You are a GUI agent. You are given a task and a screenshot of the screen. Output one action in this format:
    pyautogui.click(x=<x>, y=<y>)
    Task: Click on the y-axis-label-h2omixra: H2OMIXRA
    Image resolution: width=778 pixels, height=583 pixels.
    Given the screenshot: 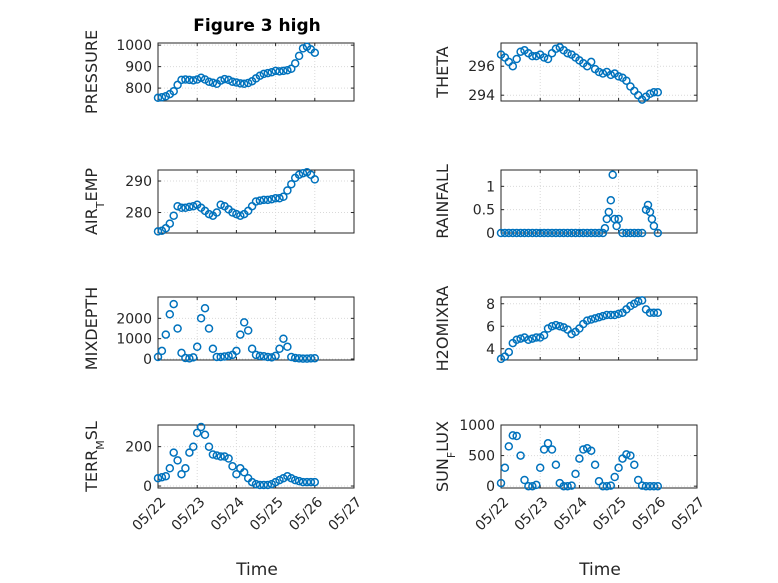 What is the action you would take?
    pyautogui.click(x=442, y=329)
    